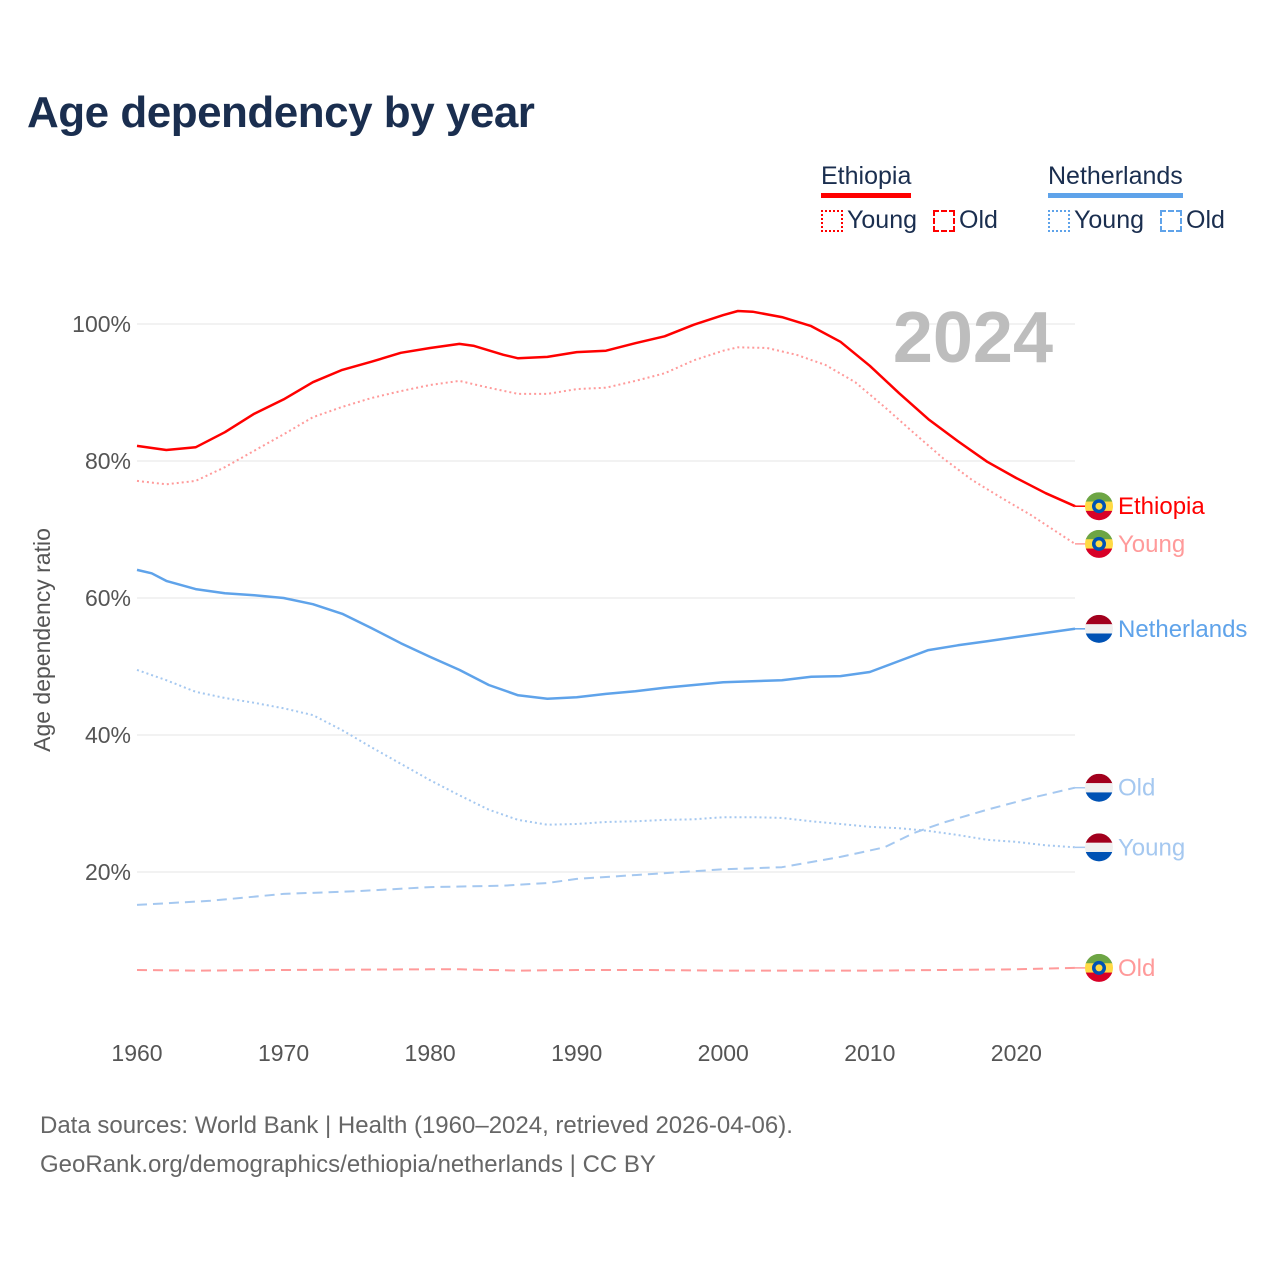  Describe the element at coordinates (606, 634) in the screenshot. I see `series-line-netherlands` at that location.